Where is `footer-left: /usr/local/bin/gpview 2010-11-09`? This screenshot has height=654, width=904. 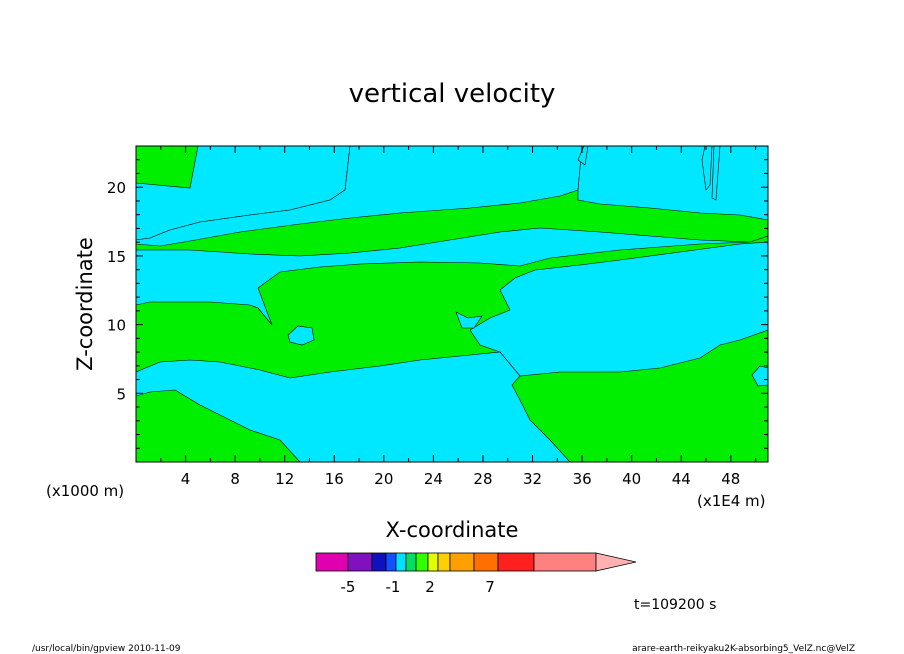
footer-left: /usr/local/bin/gpview 2010-11-09 is located at coordinates (106, 649).